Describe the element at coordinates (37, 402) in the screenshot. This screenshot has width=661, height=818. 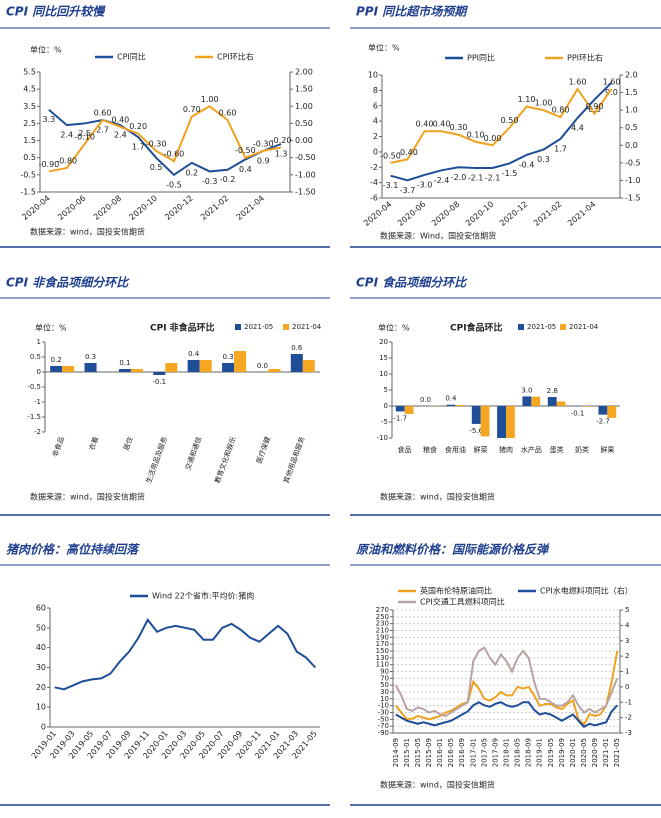
I see `y-tick-label: -1` at that location.